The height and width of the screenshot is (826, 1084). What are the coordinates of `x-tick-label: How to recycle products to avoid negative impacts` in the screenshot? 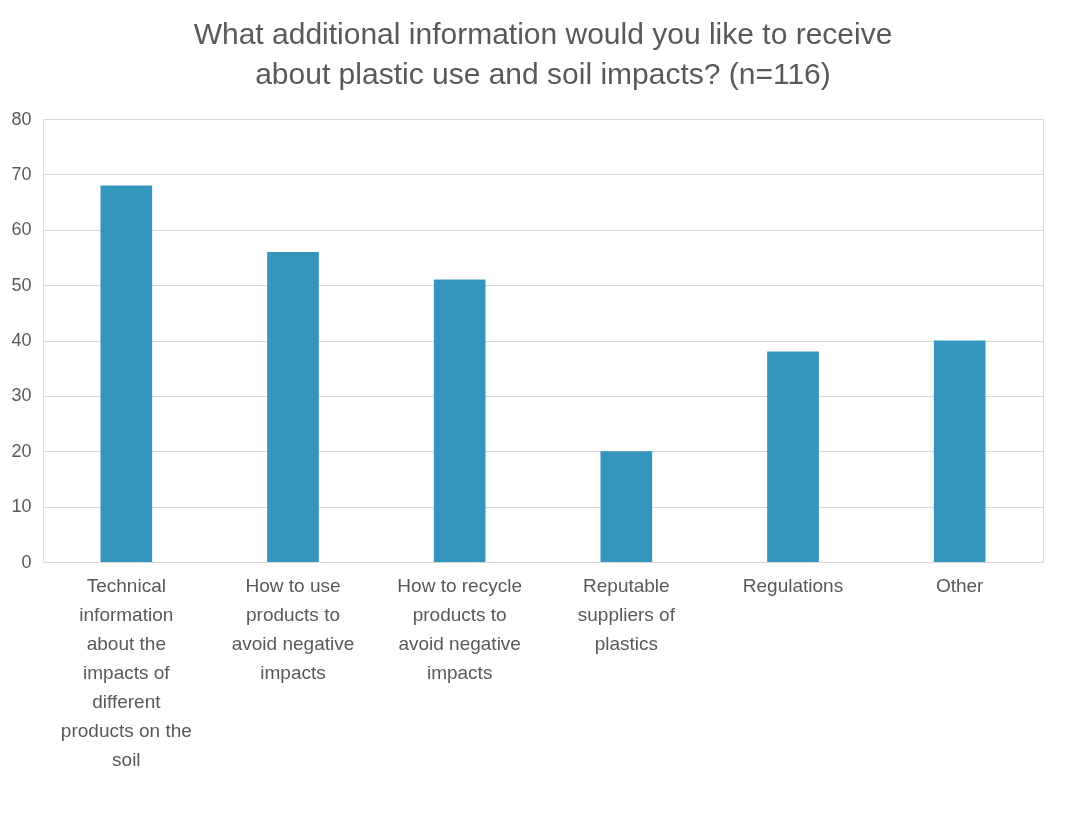 It's located at (459, 628).